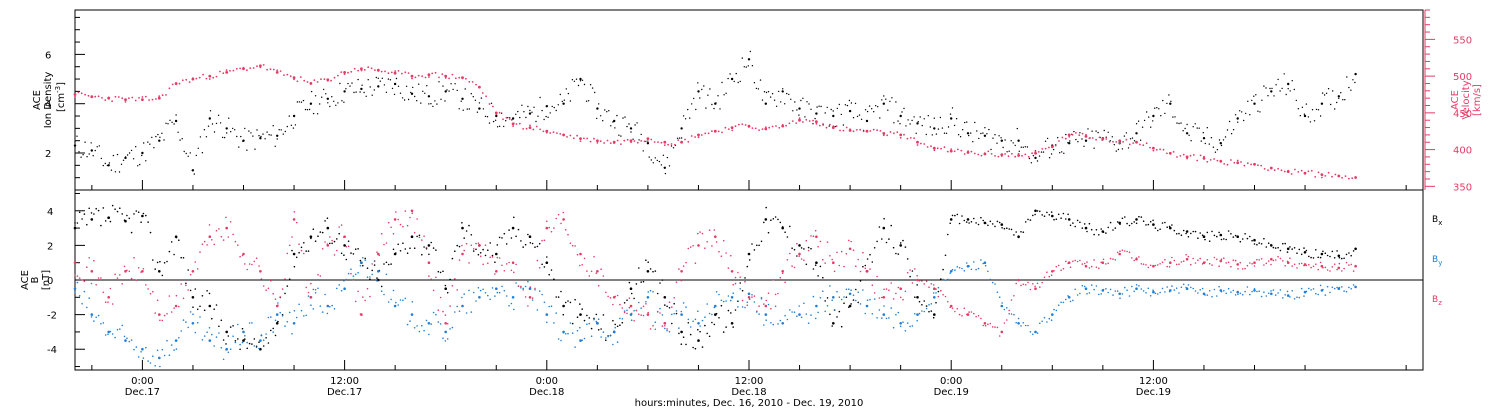 This screenshot has height=414, width=1500. Describe the element at coordinates (749, 297) in the screenshot. I see `bz-data-point` at that location.